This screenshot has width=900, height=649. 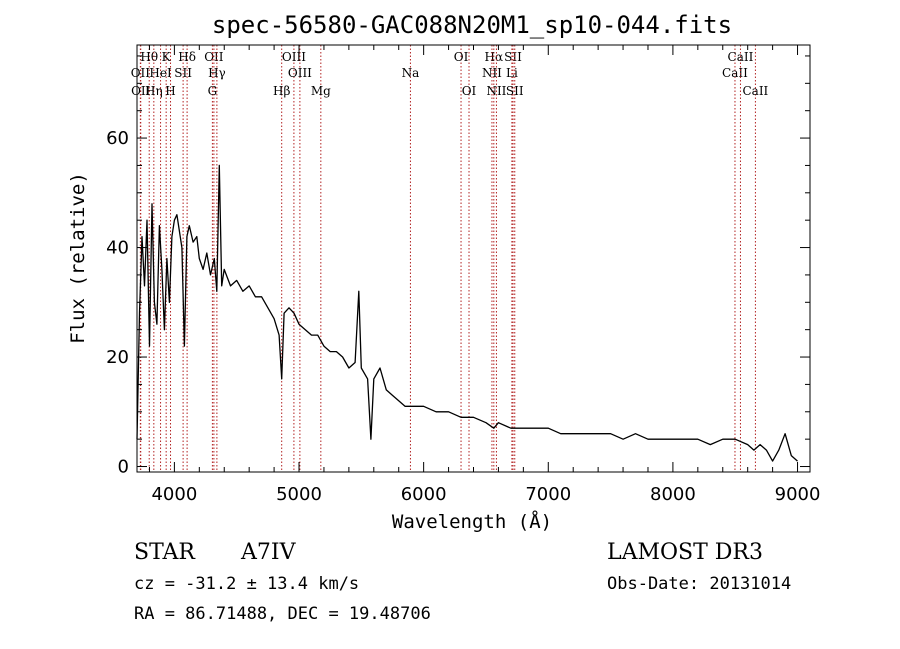 I want to click on line-label-4: K, so click(x=167, y=57).